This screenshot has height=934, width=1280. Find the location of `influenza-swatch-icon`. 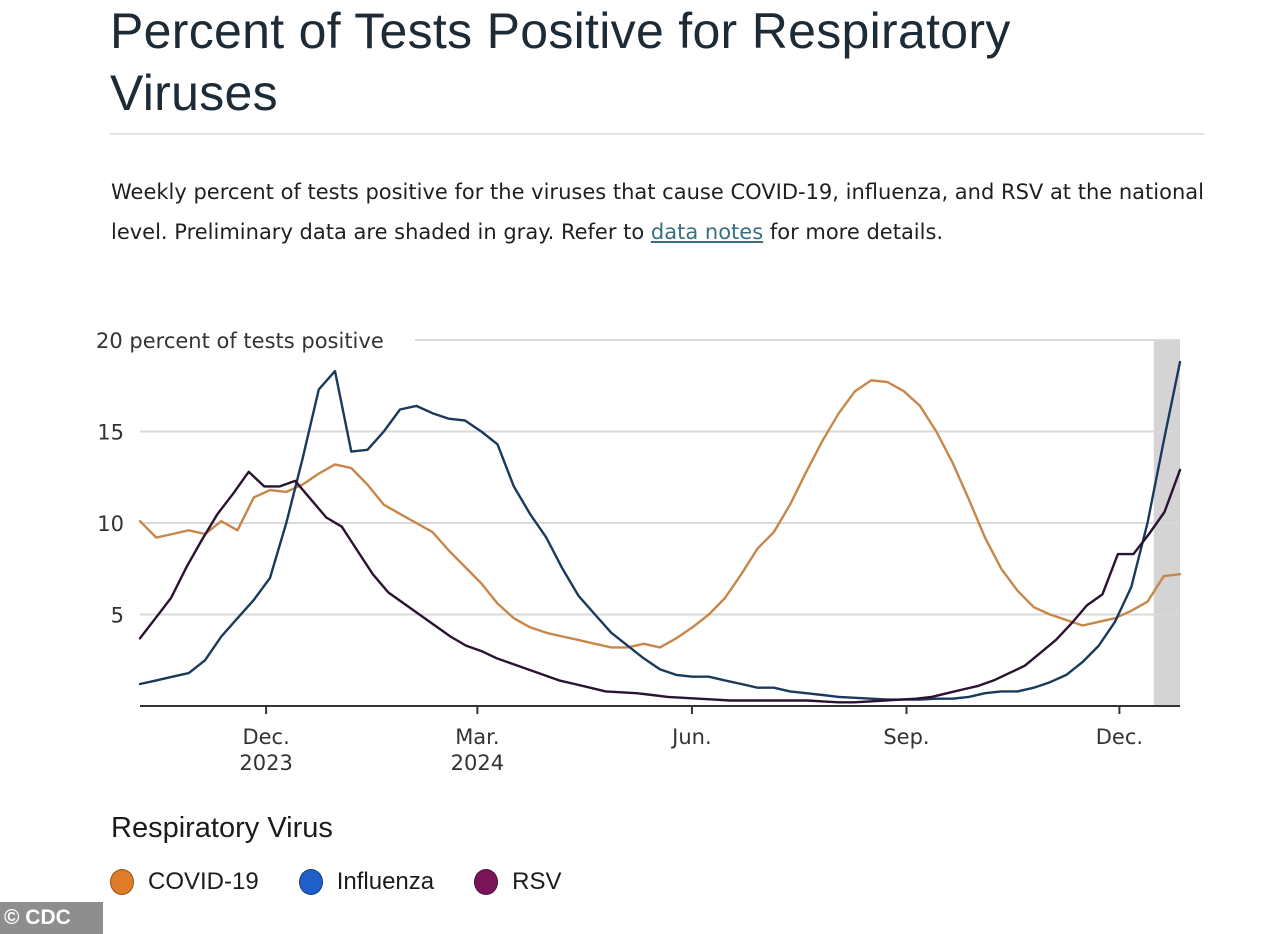

influenza-swatch-icon is located at coordinates (310, 882).